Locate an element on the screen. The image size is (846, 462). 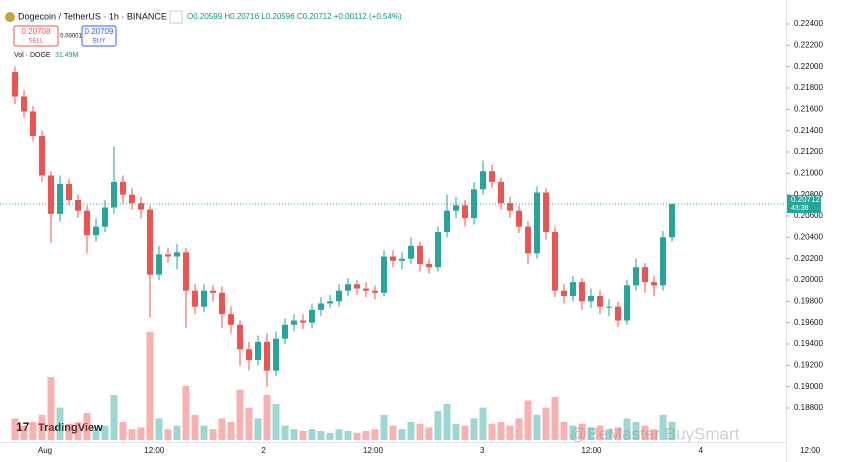
sell-label: SELL is located at coordinates (36, 42).